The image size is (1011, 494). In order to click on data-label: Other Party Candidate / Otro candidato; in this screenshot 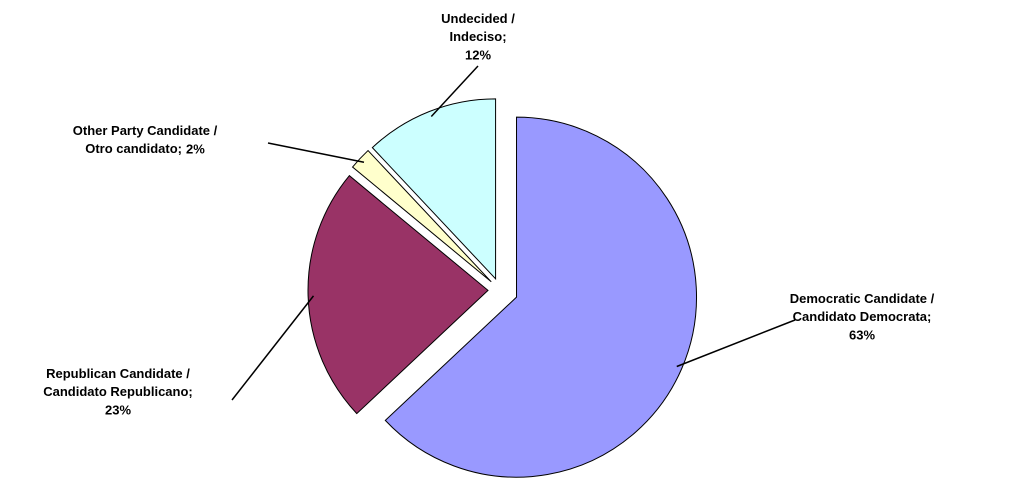, I will do `click(145, 139)`.